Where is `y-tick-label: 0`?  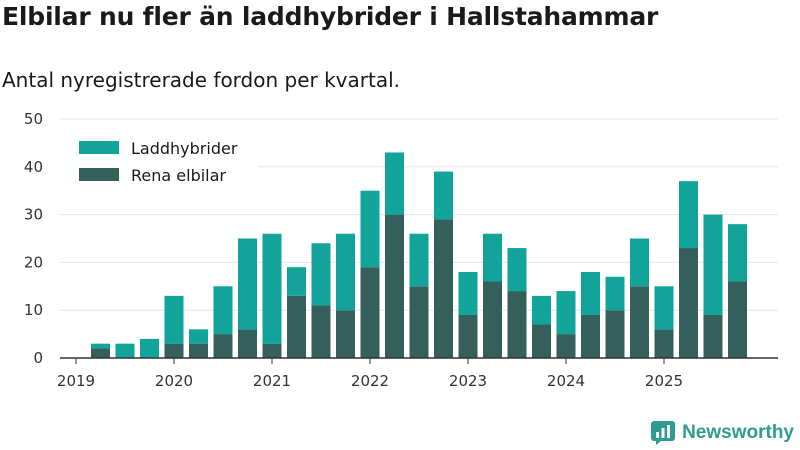
y-tick-label: 0 is located at coordinates (38, 358).